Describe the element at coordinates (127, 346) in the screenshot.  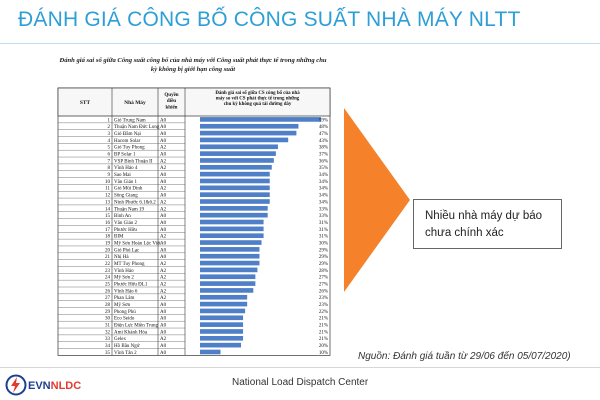
I see `cell-plant-name: Hồ Bầu Ngứ` at that location.